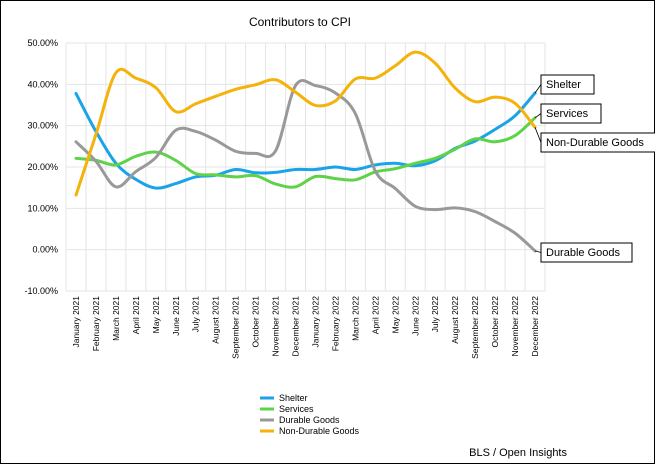 This screenshot has height=464, width=655. I want to click on callout-label-services: Services, so click(567, 114).